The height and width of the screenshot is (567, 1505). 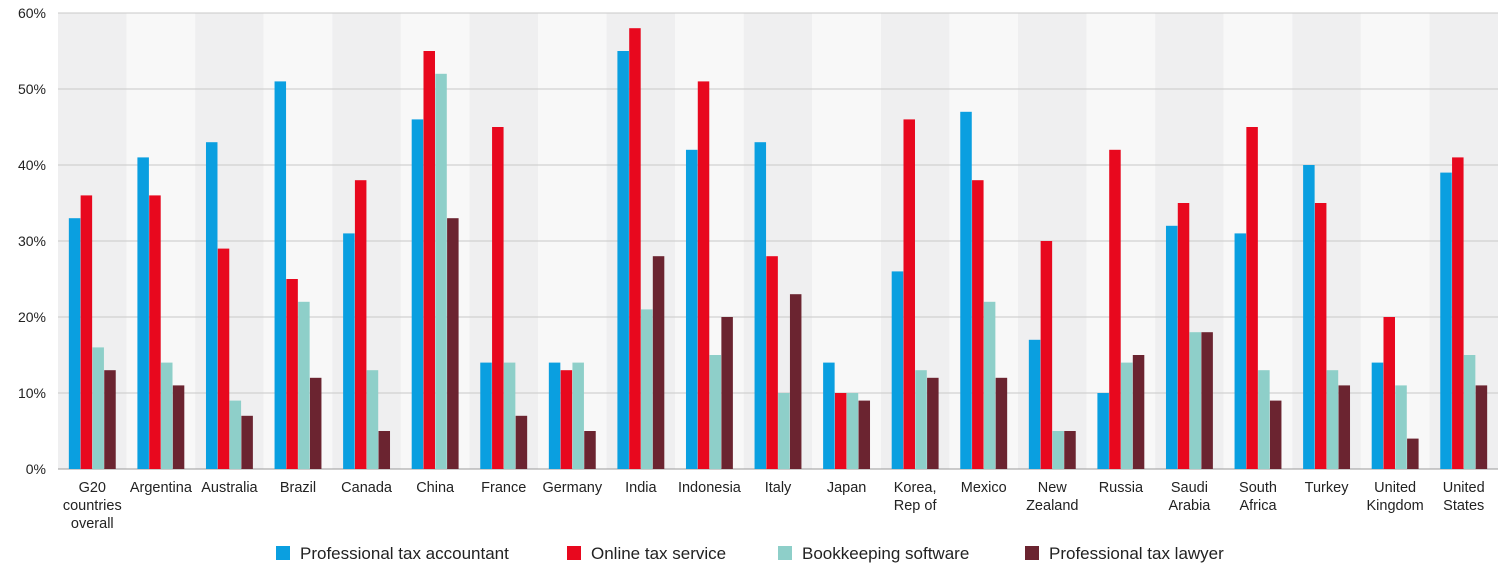 What do you see at coordinates (1327, 488) in the screenshot?
I see `x-tick-label: Turkey` at bounding box center [1327, 488].